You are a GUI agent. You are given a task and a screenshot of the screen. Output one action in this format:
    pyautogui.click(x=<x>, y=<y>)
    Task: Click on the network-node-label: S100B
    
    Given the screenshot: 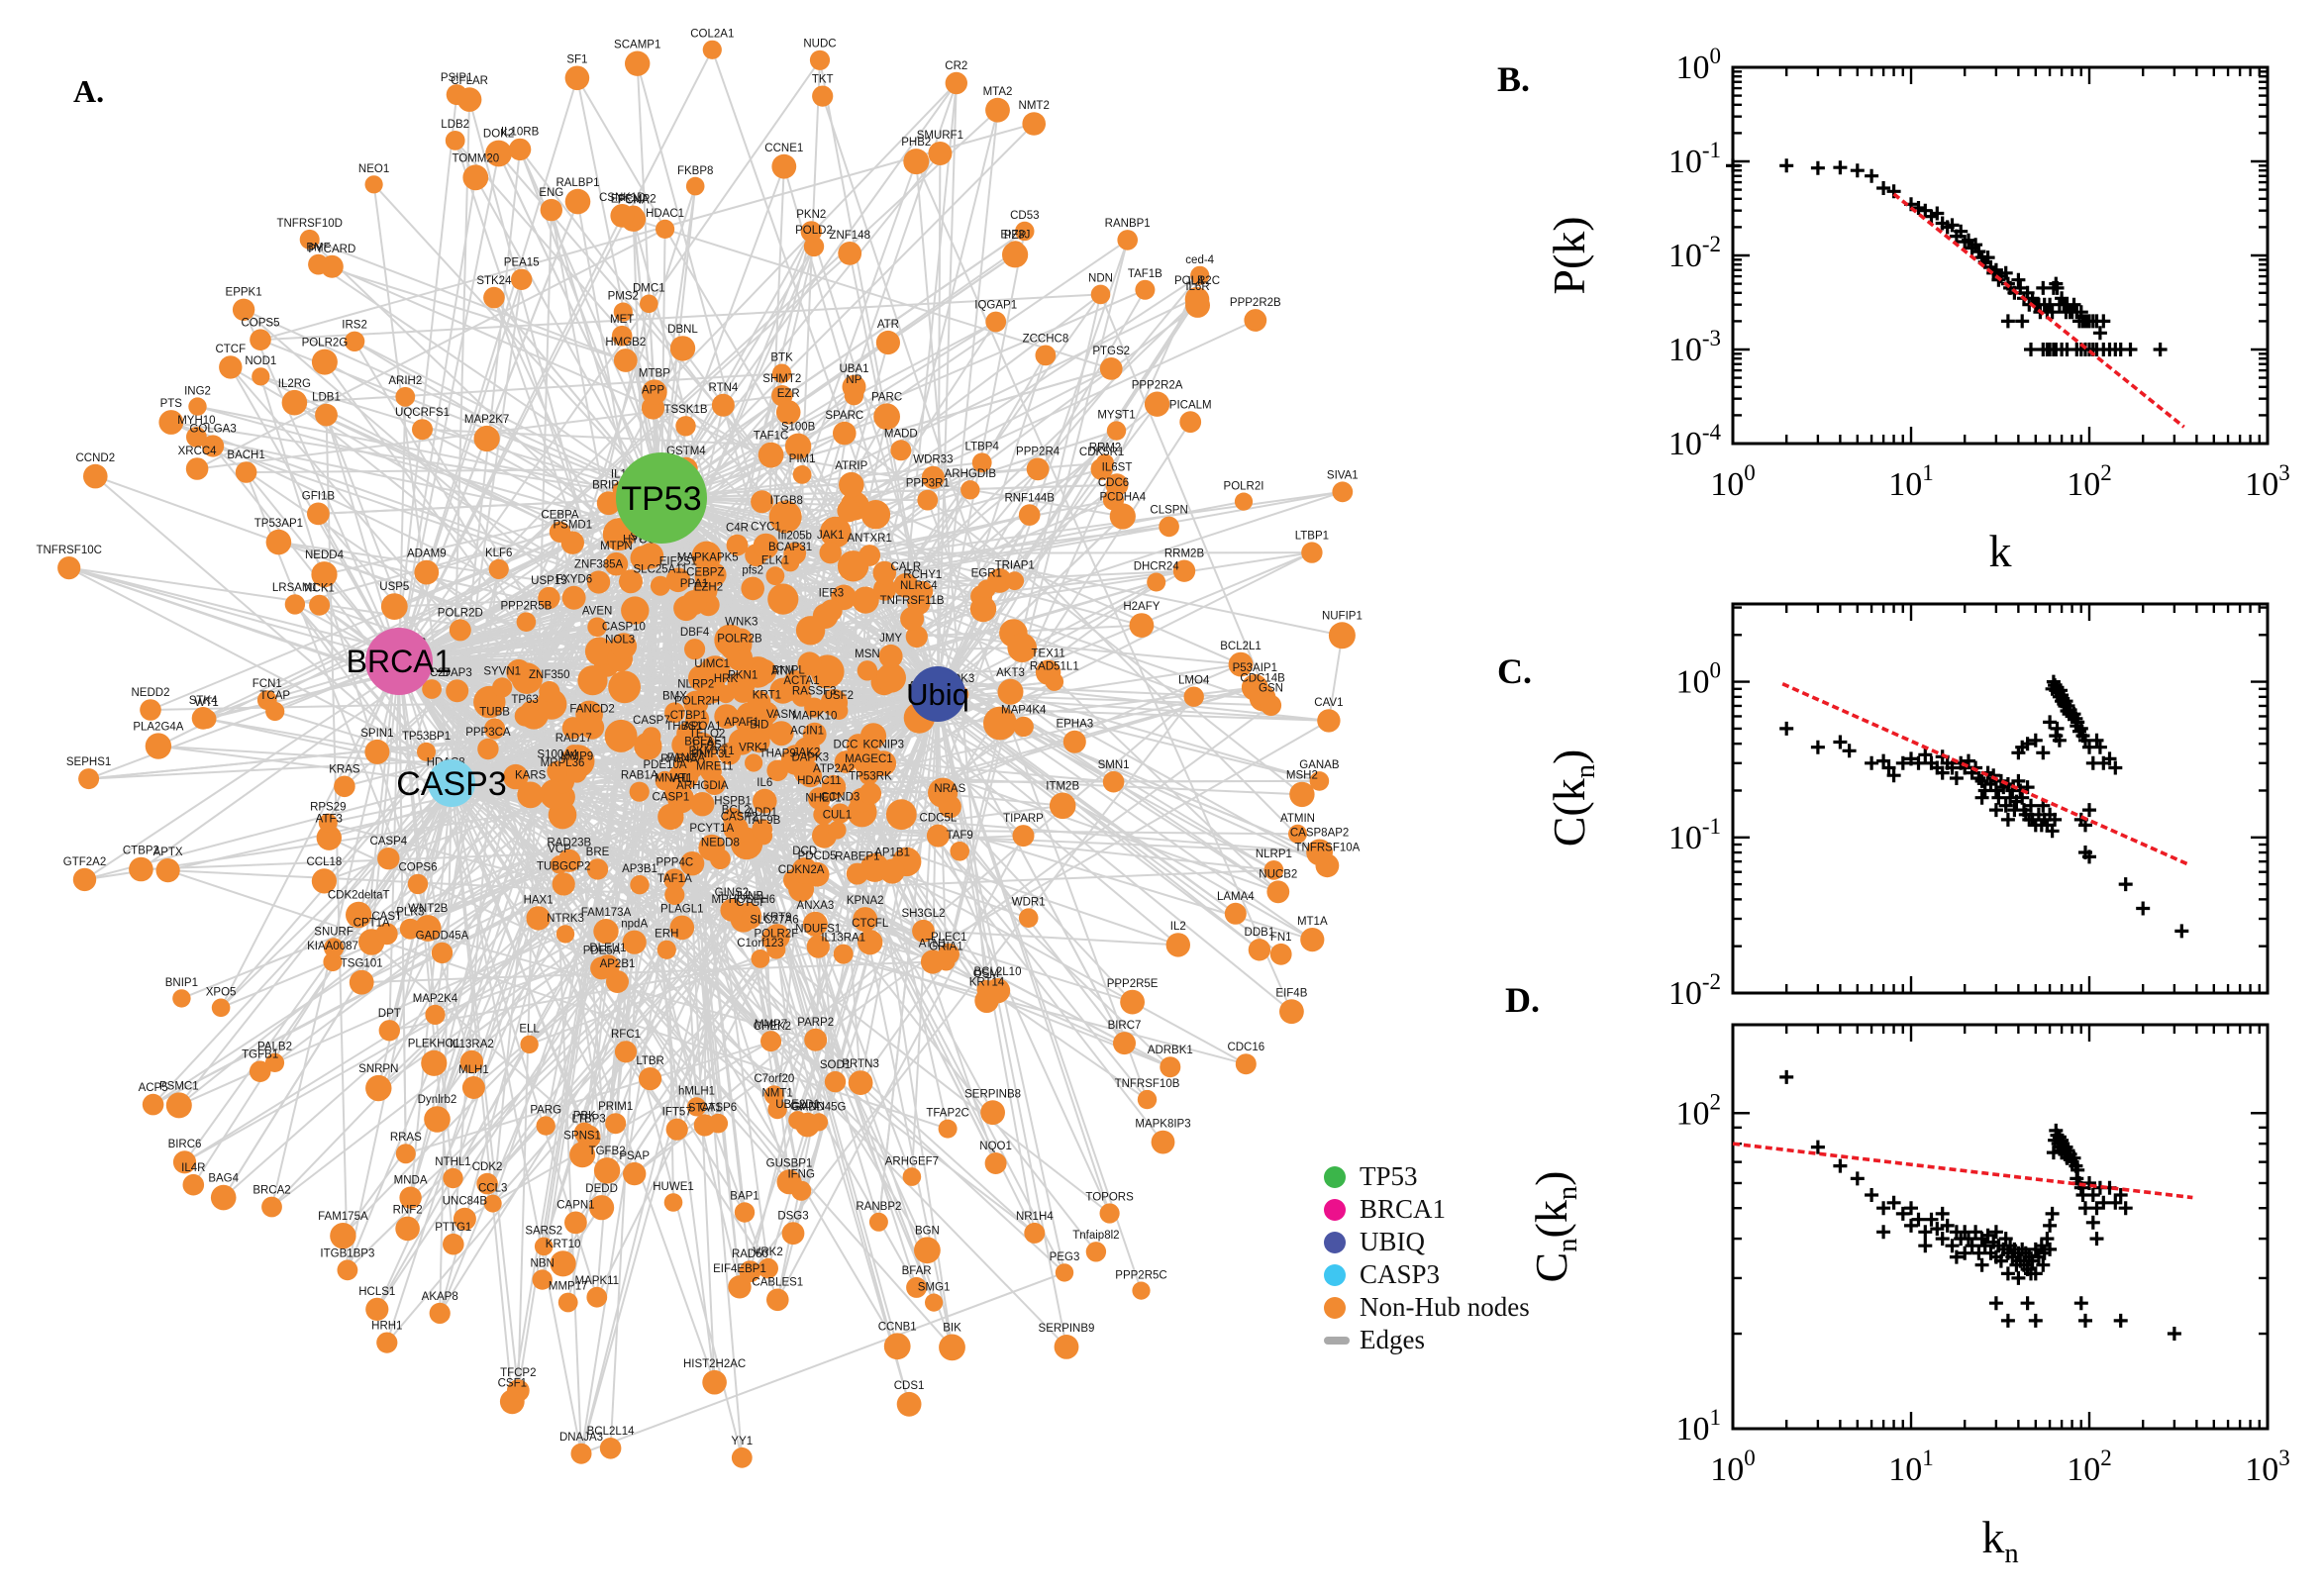 What is the action you would take?
    pyautogui.click(x=798, y=428)
    